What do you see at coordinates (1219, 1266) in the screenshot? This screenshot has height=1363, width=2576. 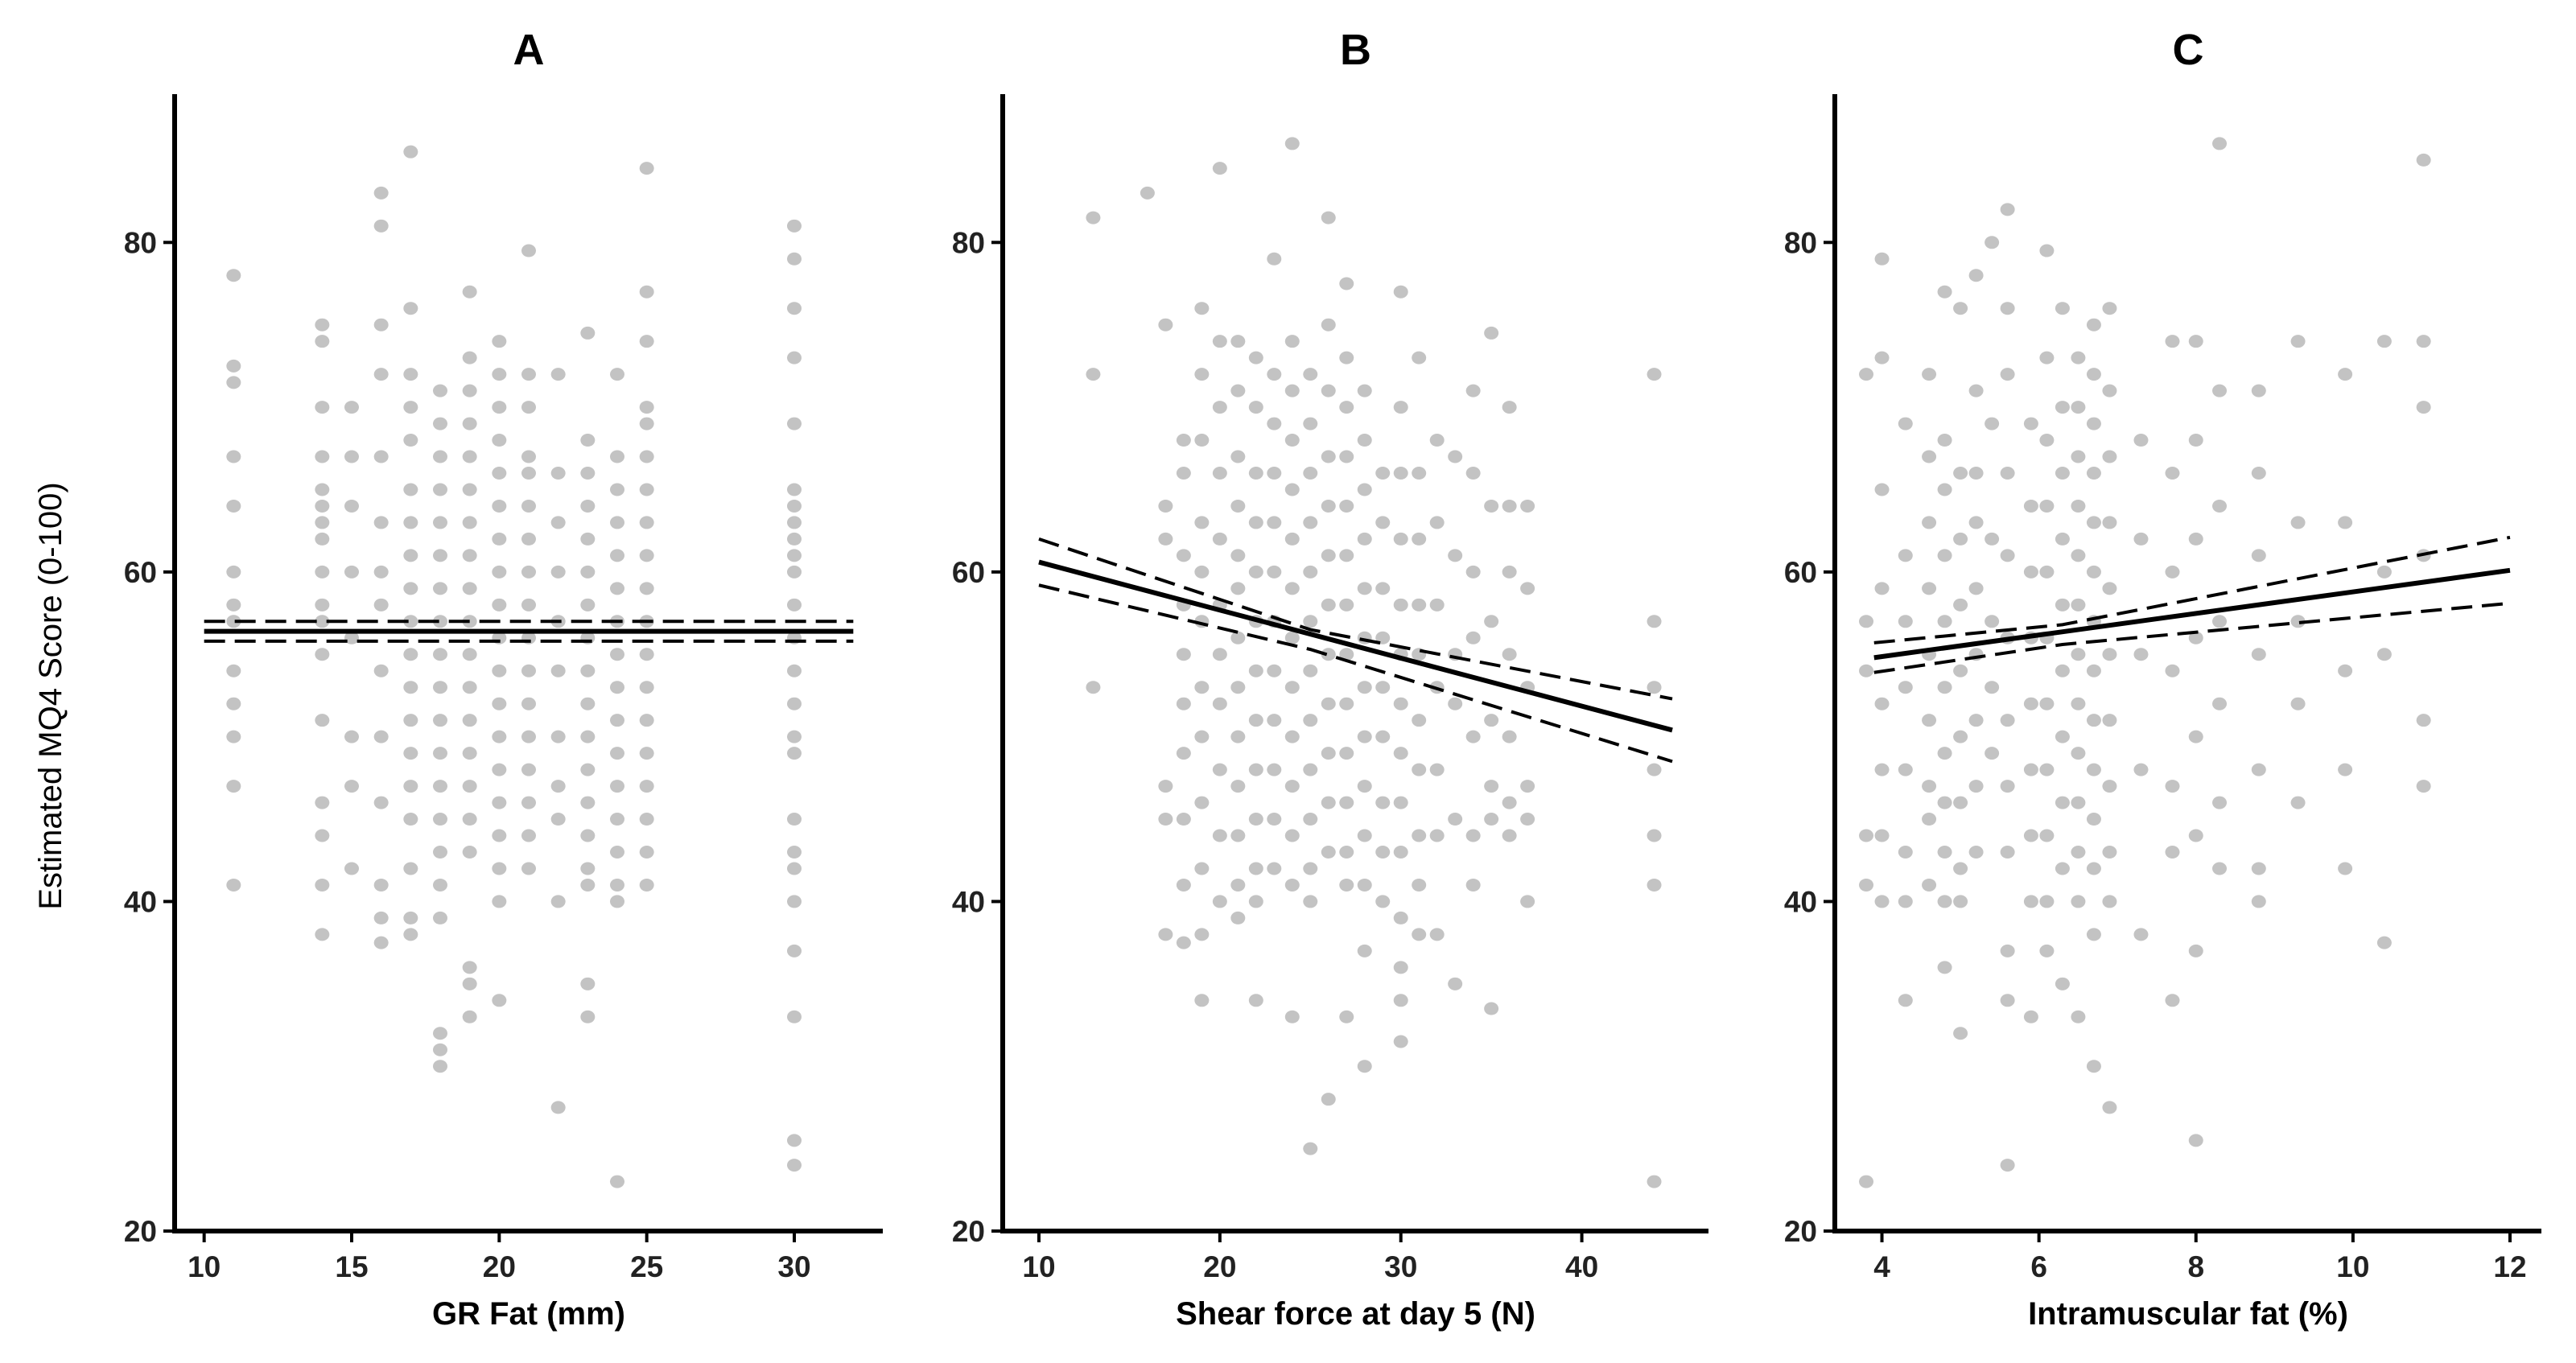 I see `x-tick-label: 20` at bounding box center [1219, 1266].